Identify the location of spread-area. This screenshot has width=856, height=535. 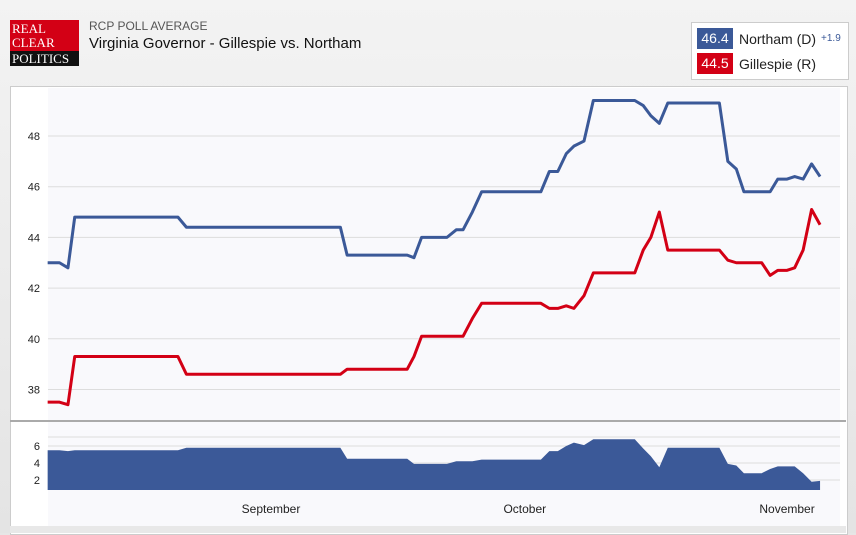
(434, 464).